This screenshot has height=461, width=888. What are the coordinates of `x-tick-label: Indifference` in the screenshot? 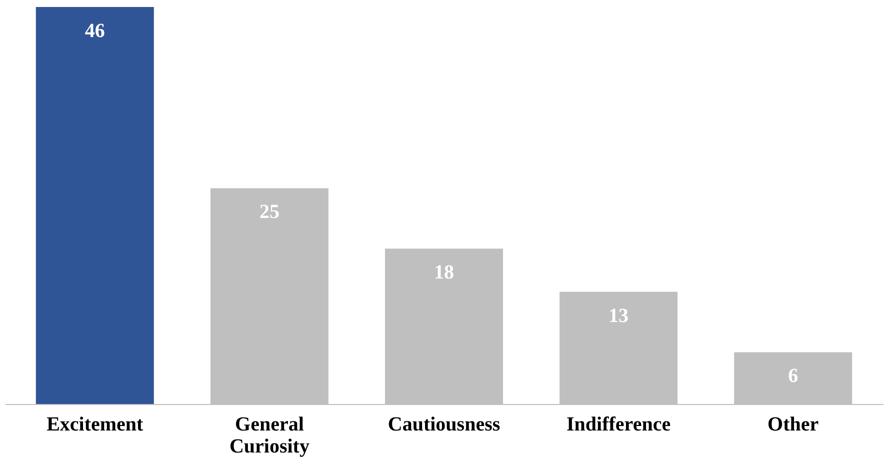 It's located at (618, 425).